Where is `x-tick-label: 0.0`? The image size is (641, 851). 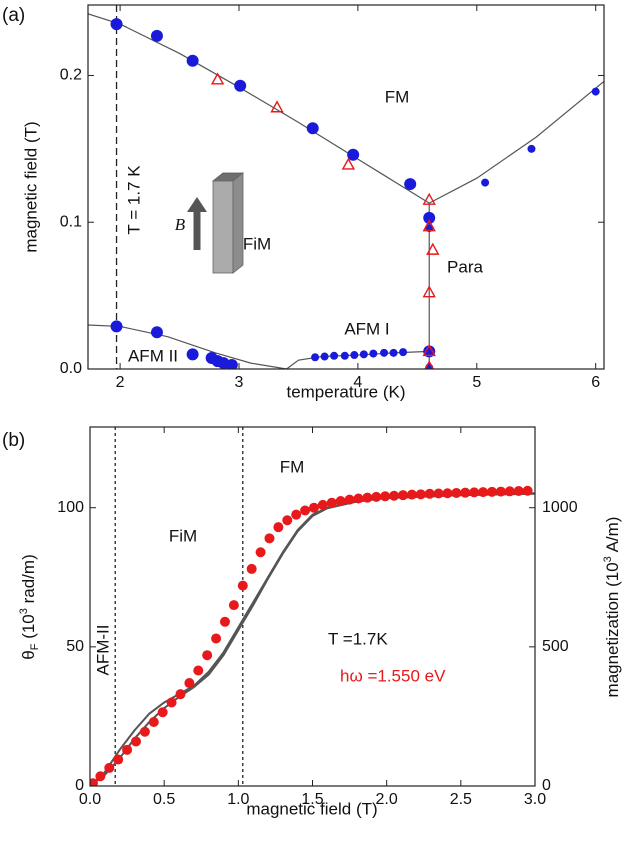 x-tick-label: 0.0 is located at coordinates (90, 799).